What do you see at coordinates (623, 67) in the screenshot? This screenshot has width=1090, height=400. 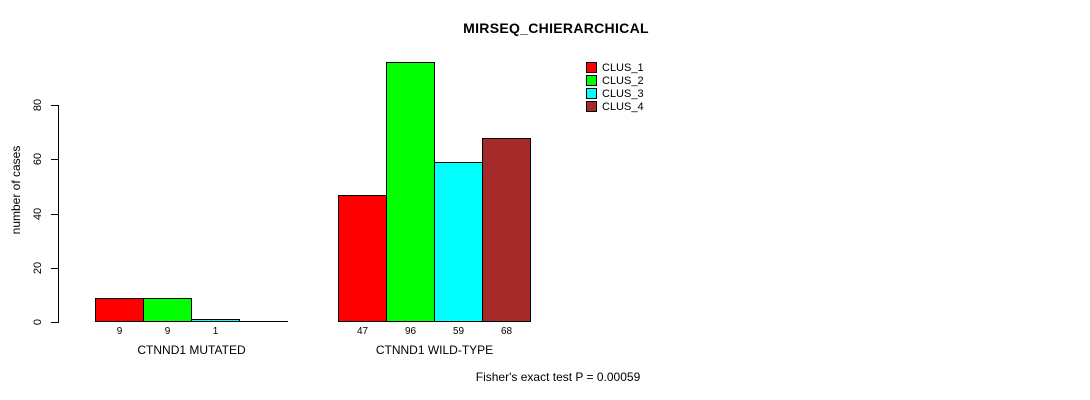 I see `legend-label: CLUS_1` at bounding box center [623, 67].